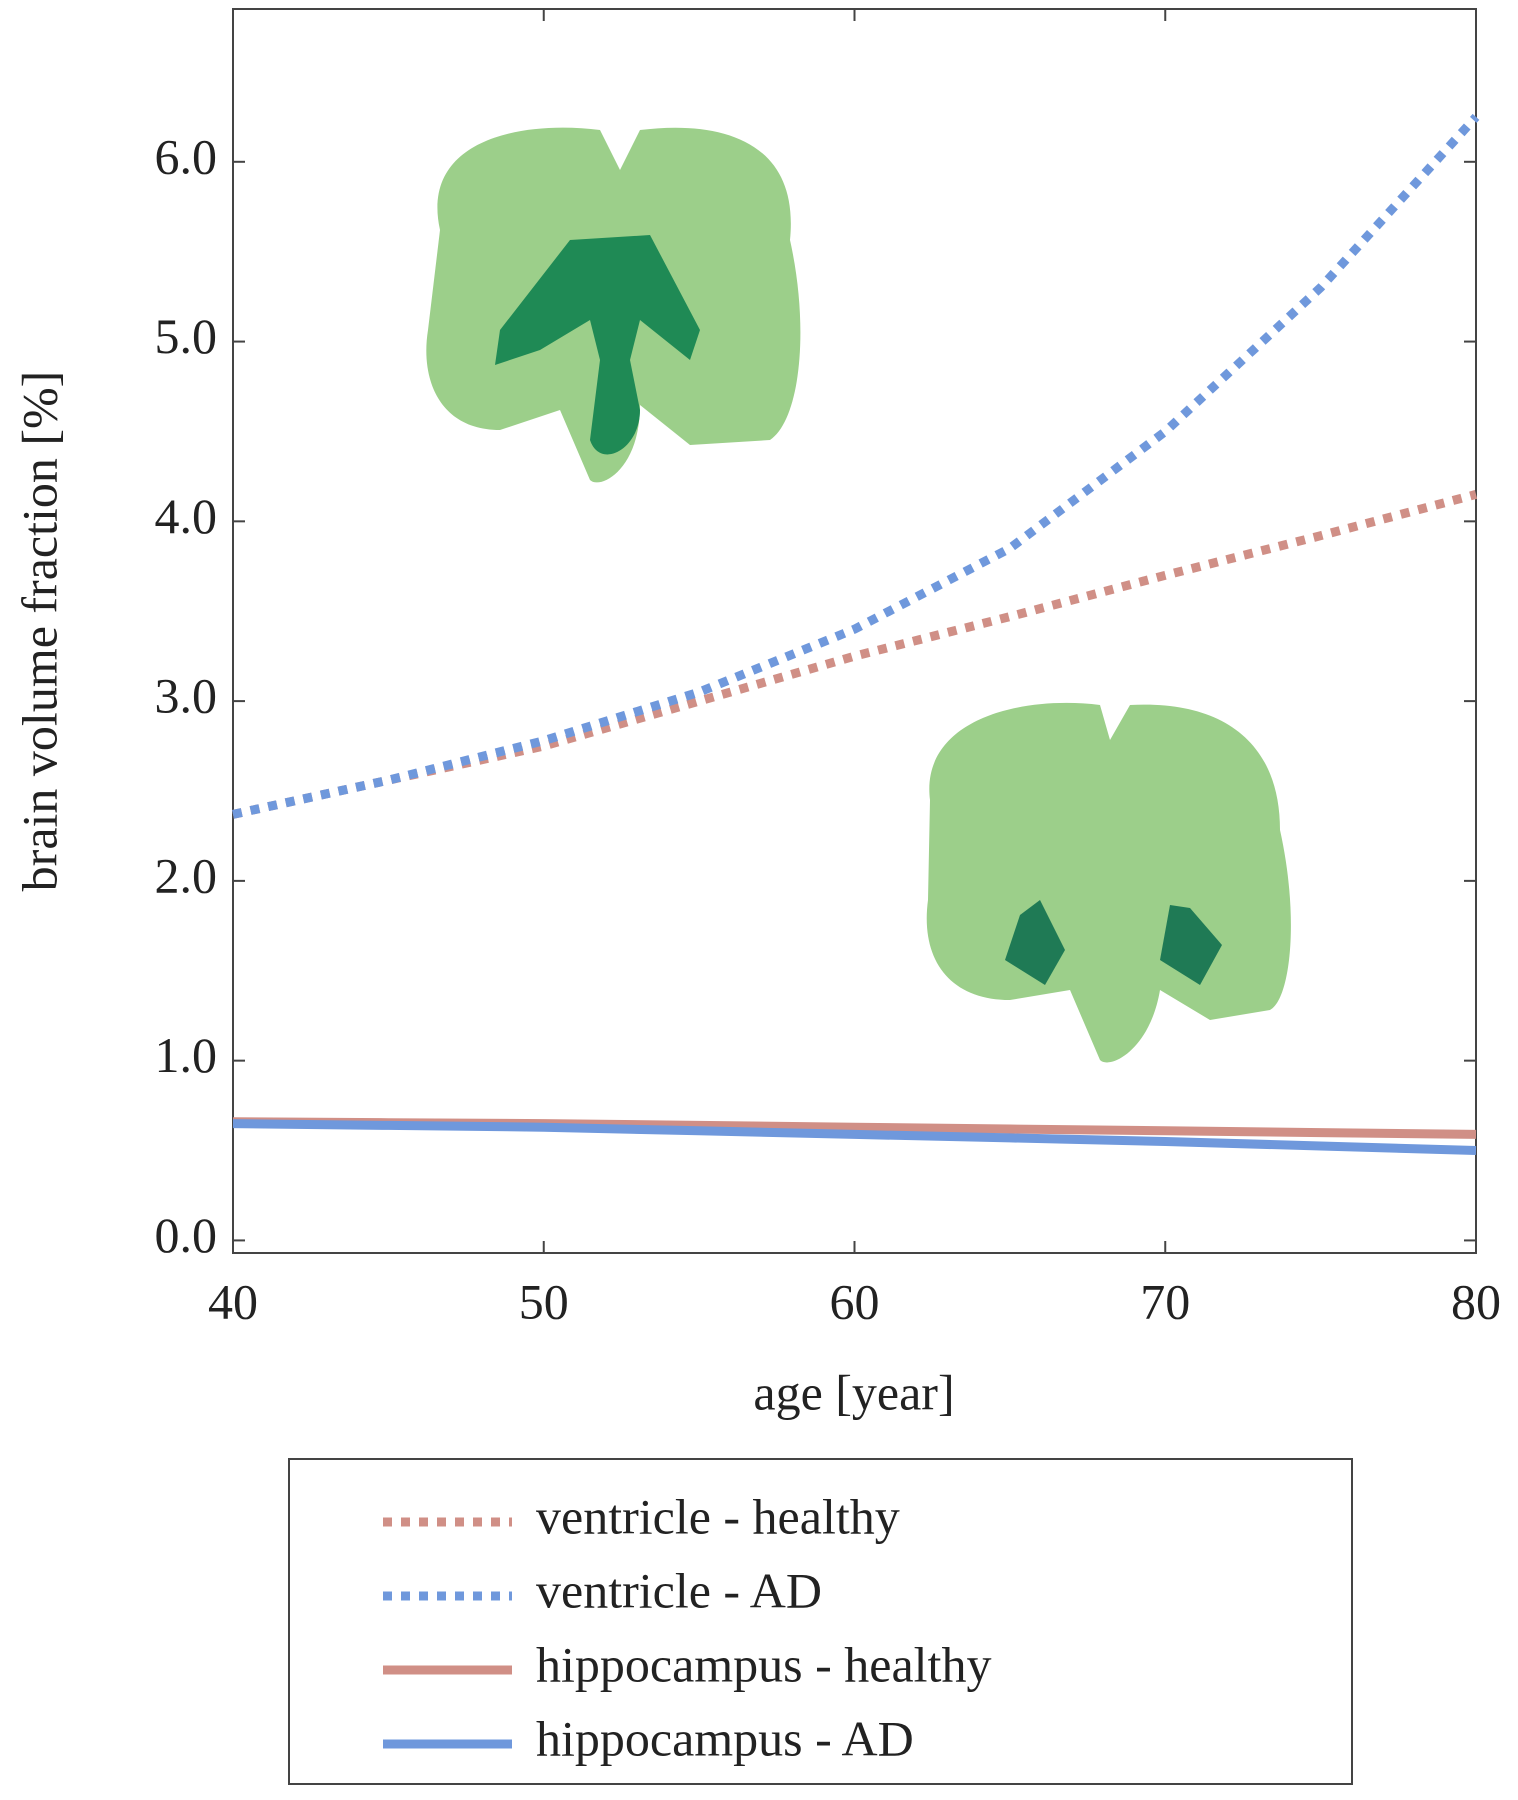  Describe the element at coordinates (679, 1590) in the screenshot. I see `legend-label: ventricle - AD` at that location.